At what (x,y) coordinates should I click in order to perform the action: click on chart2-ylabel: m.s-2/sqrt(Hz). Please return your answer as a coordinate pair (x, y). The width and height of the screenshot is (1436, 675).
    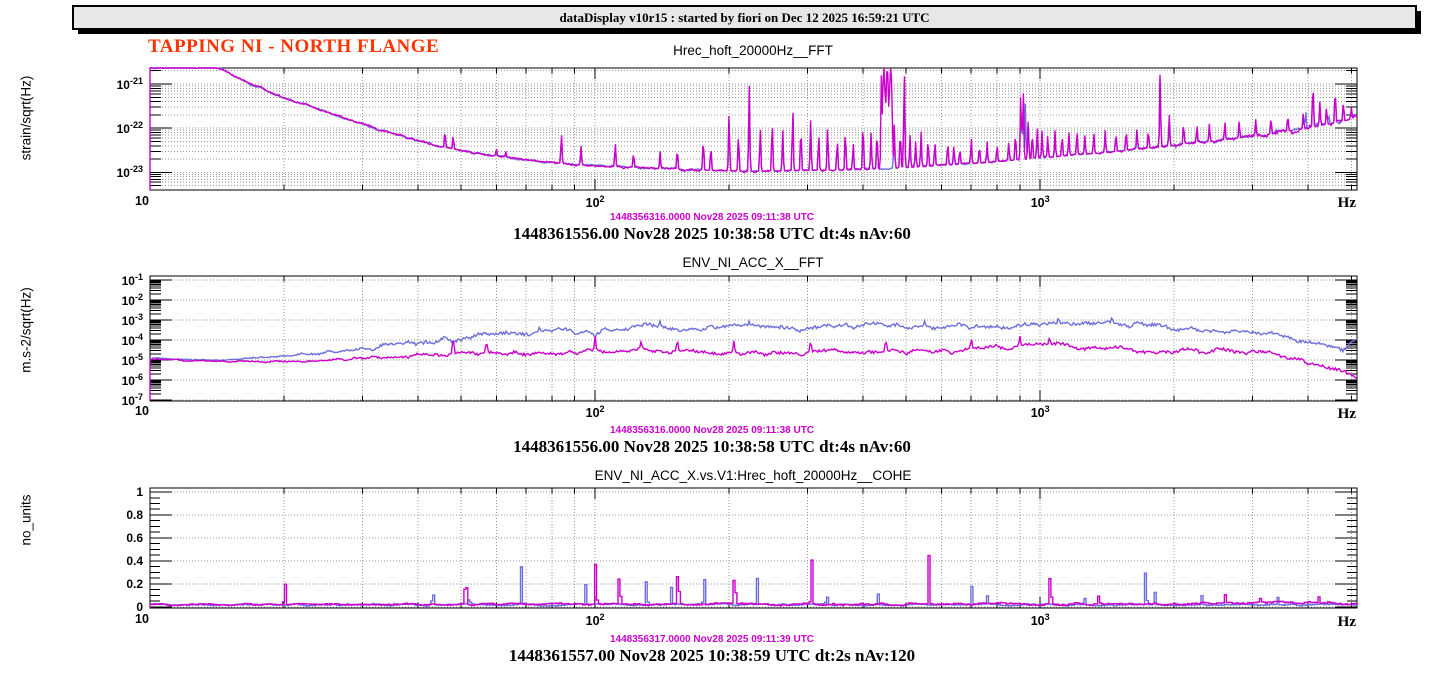
    Looking at the image, I should click on (26, 330).